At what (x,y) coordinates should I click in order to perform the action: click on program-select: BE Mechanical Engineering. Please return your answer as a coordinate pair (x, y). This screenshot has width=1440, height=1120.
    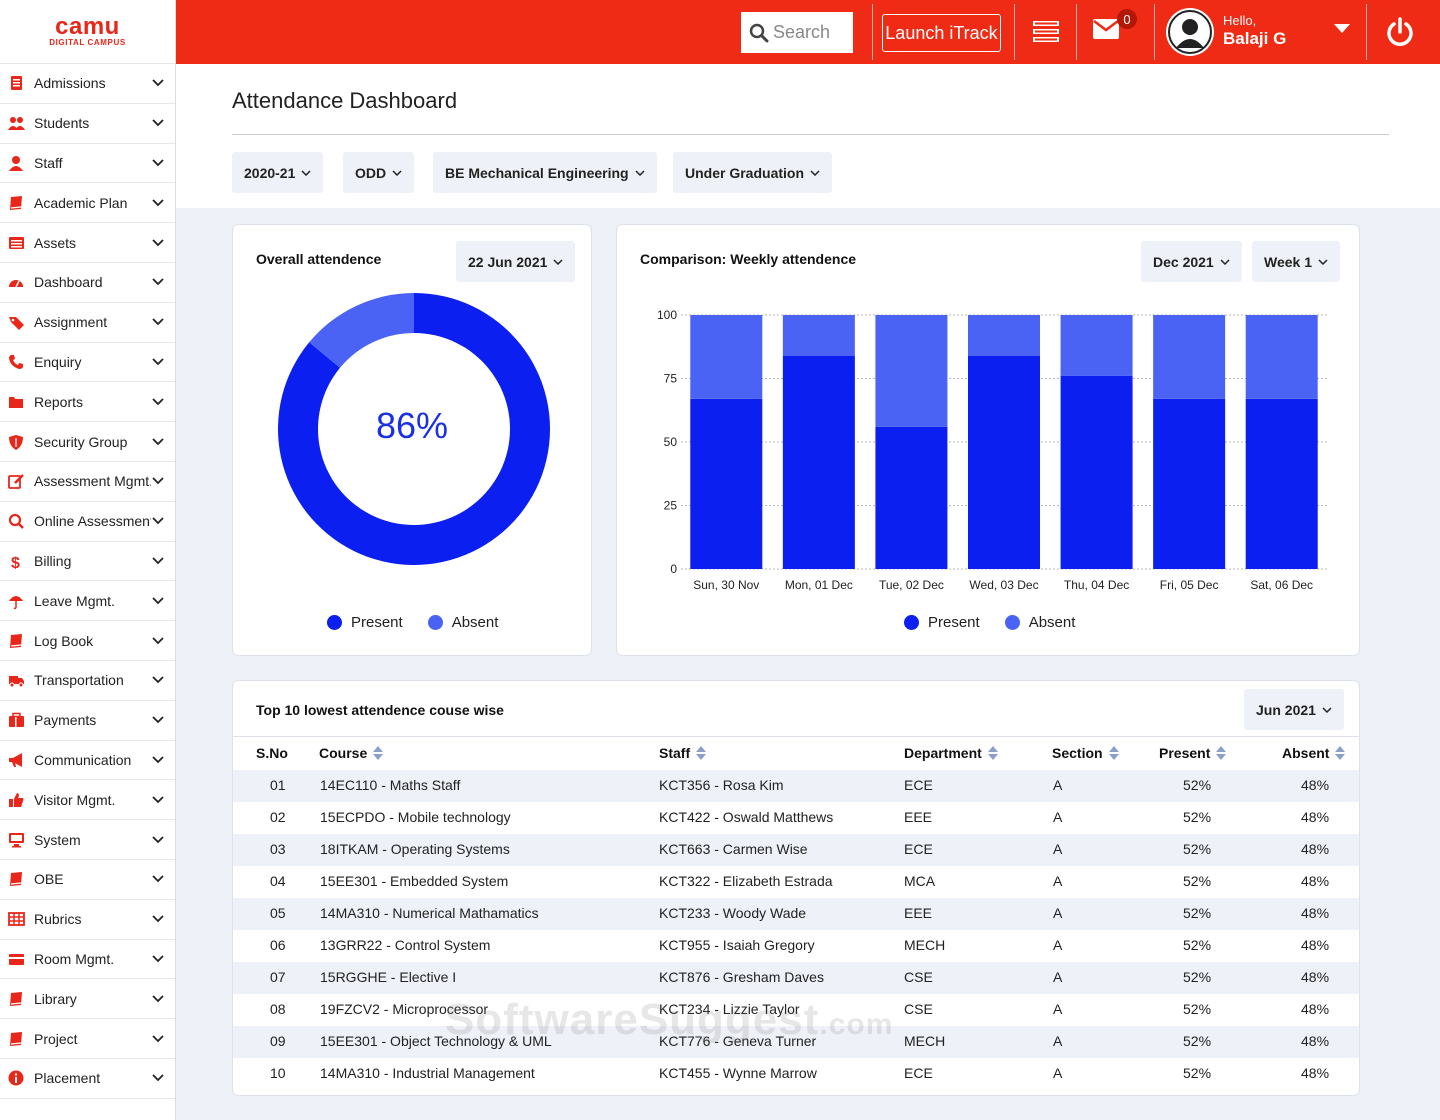
    Looking at the image, I should click on (545, 172).